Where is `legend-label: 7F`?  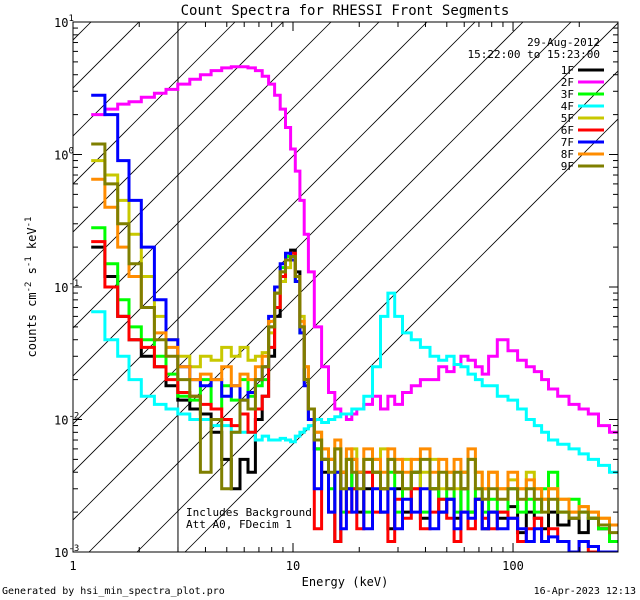 legend-label: 7F is located at coordinates (567, 142).